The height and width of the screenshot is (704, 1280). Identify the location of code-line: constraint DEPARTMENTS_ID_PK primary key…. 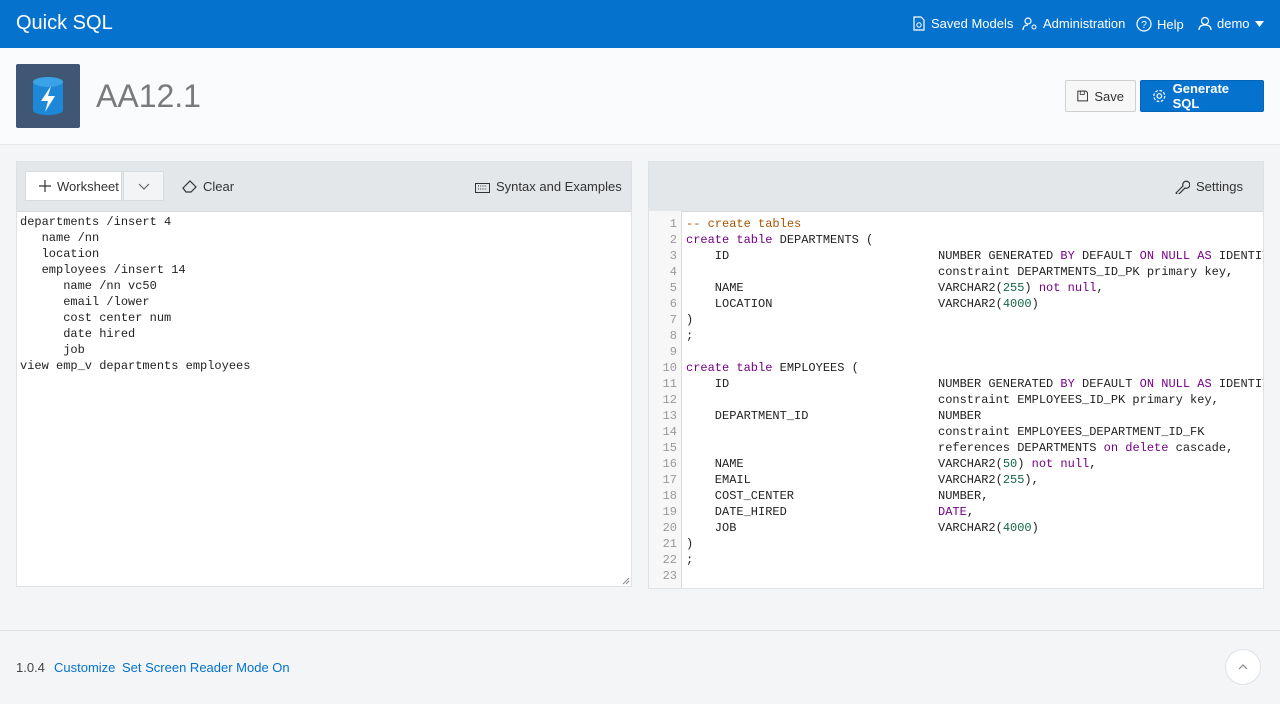
(956, 272).